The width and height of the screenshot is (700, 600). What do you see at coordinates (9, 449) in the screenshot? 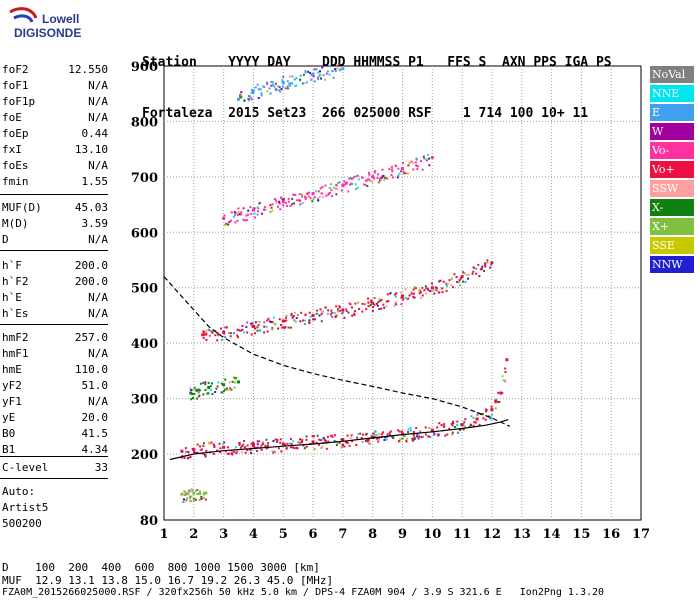
I see `param-key: B1` at bounding box center [9, 449].